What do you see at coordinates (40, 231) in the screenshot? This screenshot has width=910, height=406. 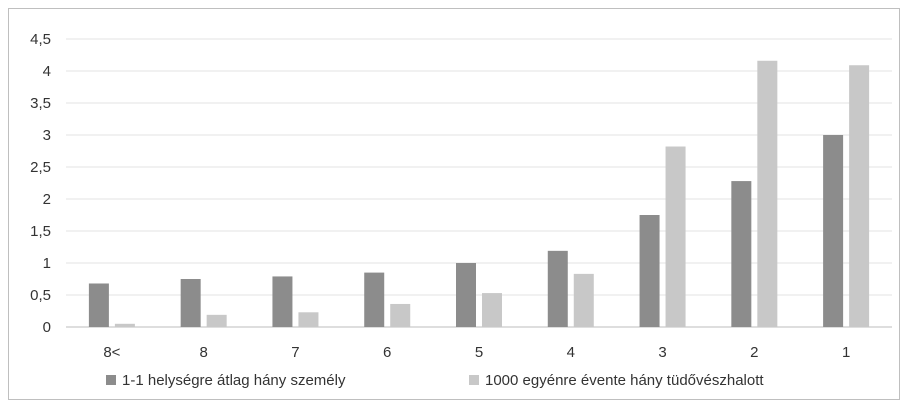 I see `y-tick-label: 1,5` at bounding box center [40, 231].